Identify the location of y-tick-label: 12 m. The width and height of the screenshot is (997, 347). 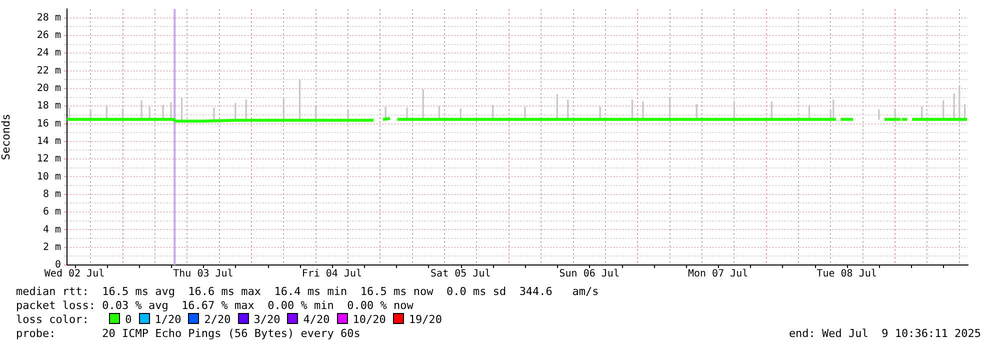
(48, 159).